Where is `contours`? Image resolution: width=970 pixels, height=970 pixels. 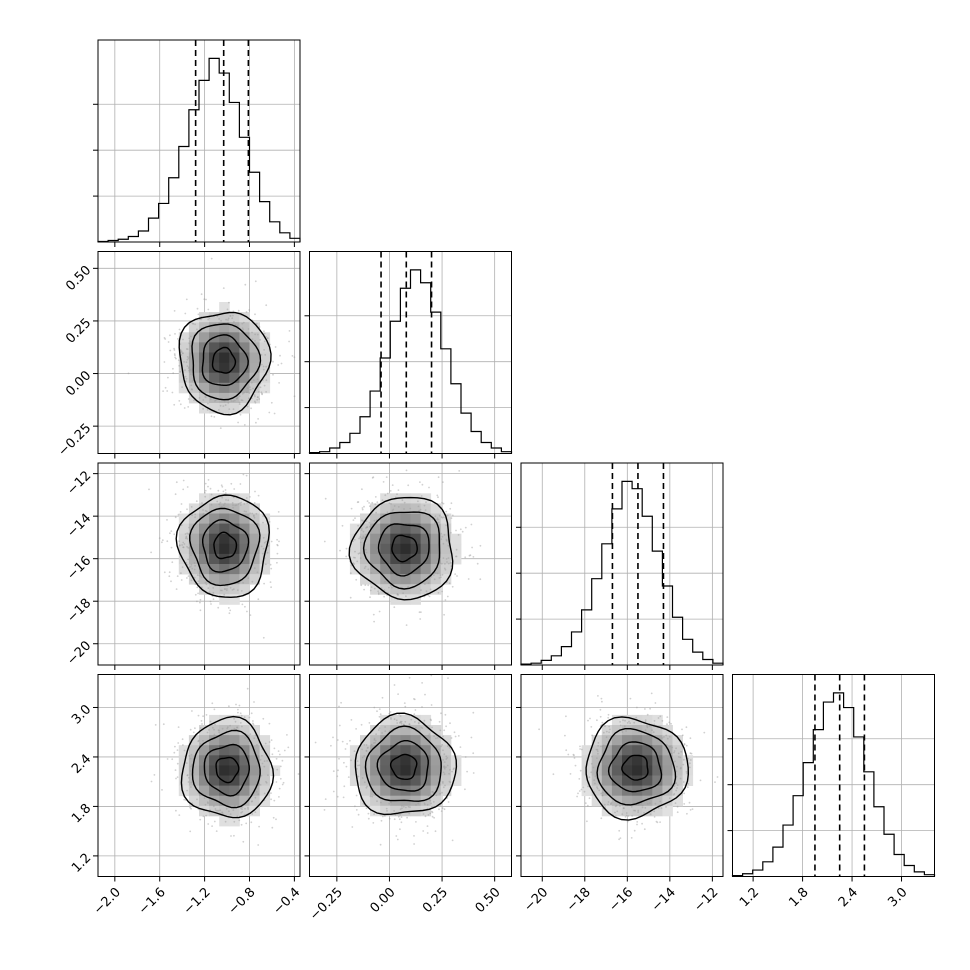 contours is located at coordinates (401, 548).